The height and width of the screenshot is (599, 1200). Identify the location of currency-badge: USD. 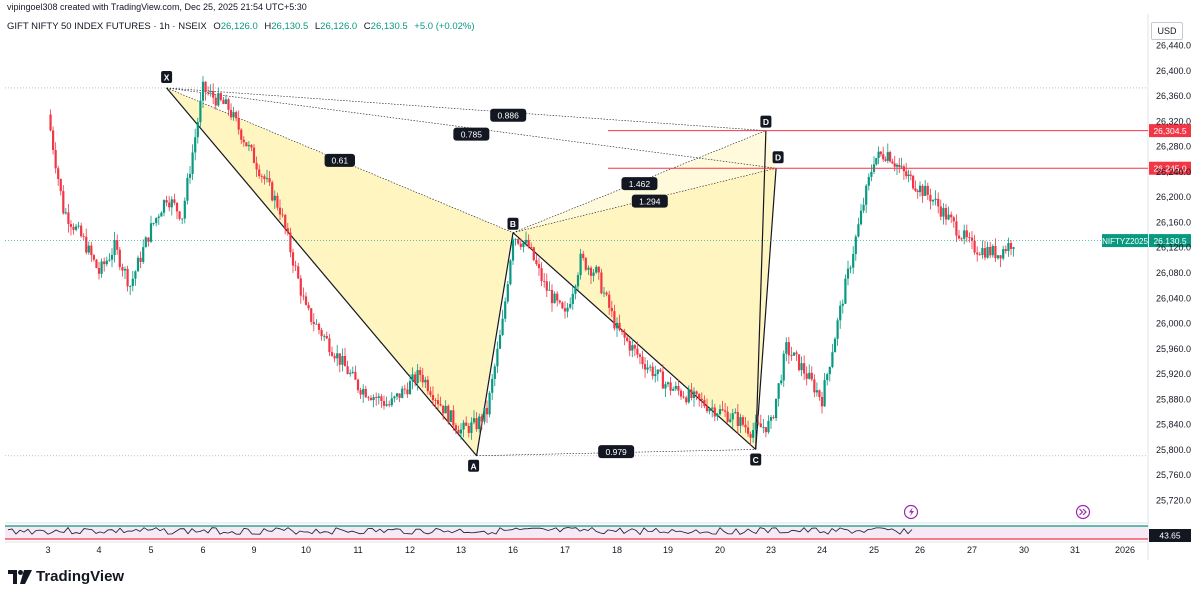
(1167, 31).